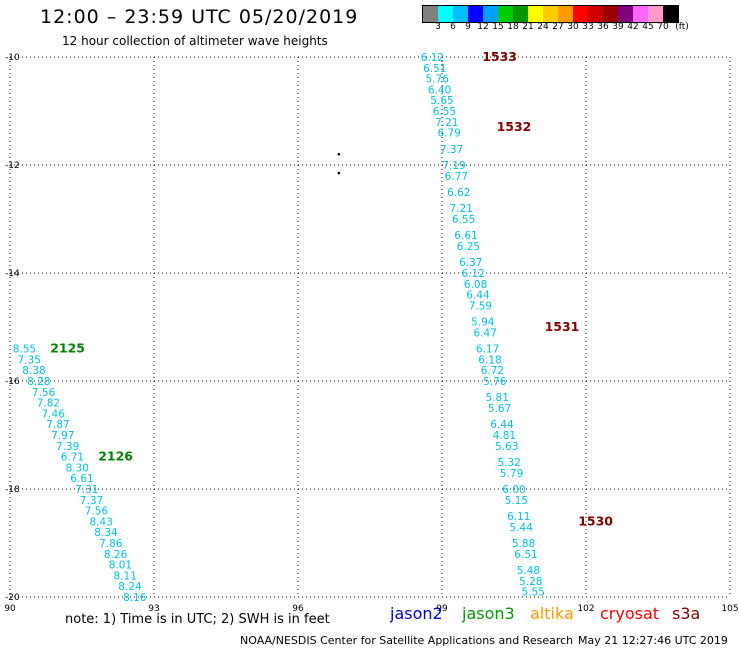 Image resolution: width=740 pixels, height=650 pixels. I want to click on wave-height-value: 8.55, so click(24, 350).